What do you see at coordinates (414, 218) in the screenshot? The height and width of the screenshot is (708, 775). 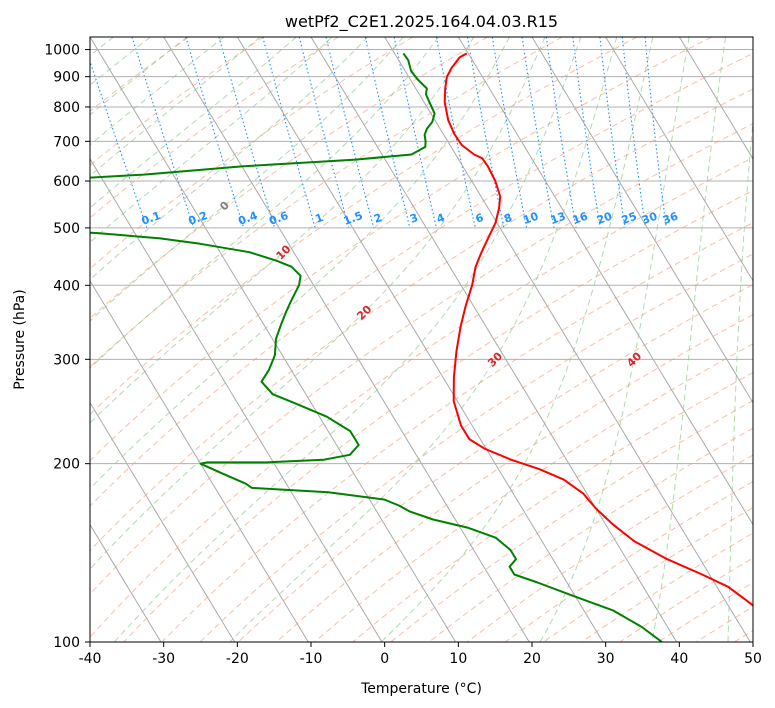 I see `mixing-ratio-label: 3` at bounding box center [414, 218].